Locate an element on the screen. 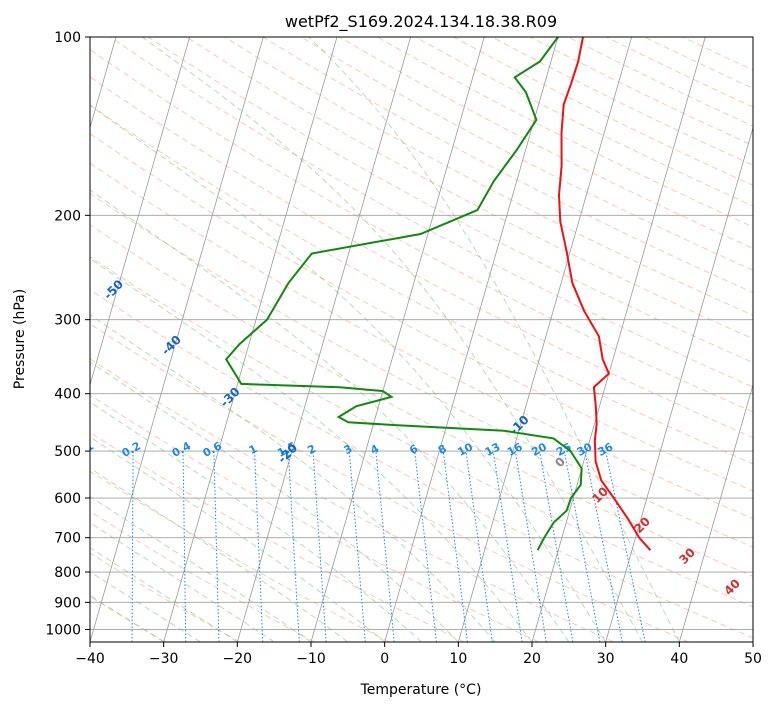 The image size is (775, 708). y-tick-label: 100 is located at coordinates (67, 38).